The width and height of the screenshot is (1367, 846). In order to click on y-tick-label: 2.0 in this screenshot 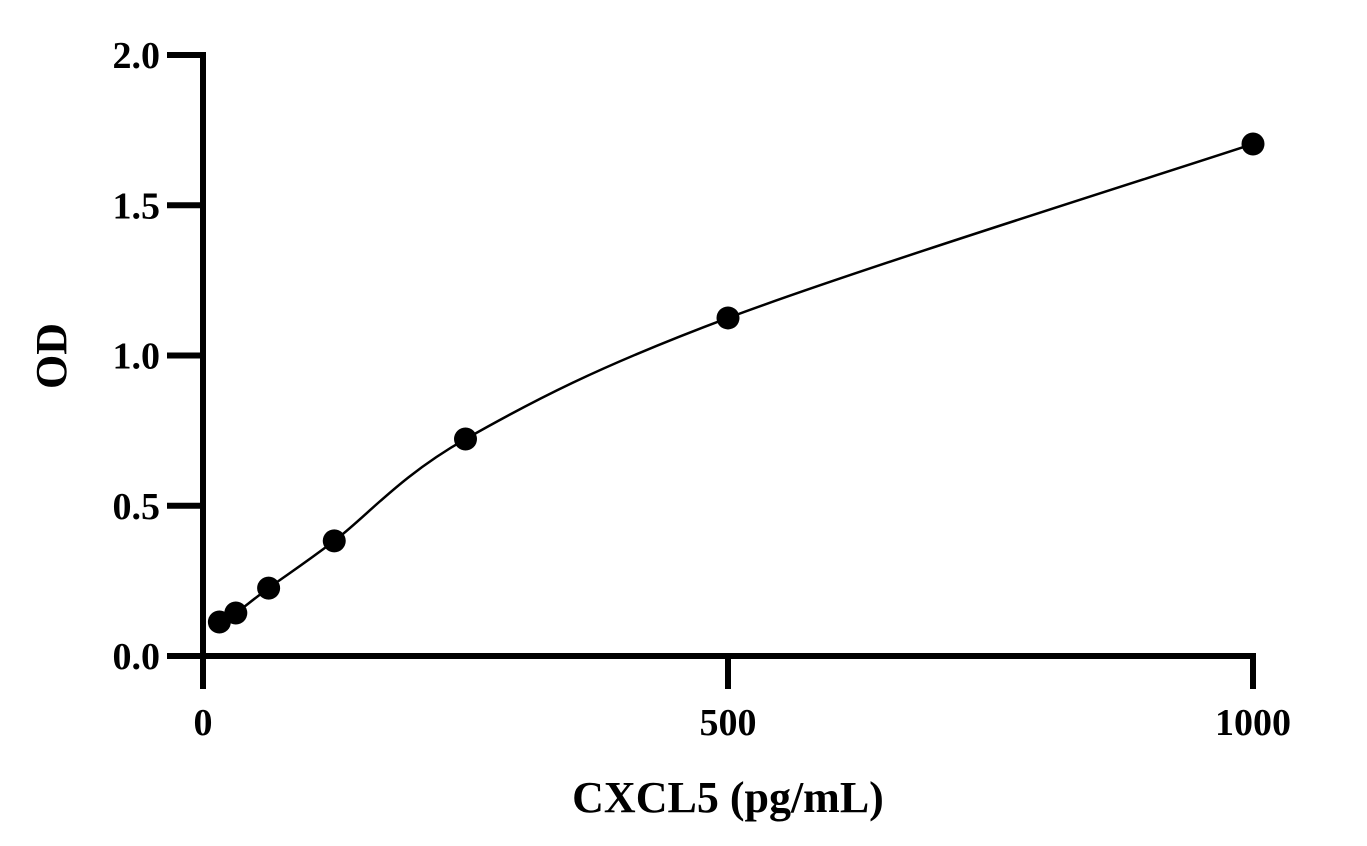, I will do `click(137, 56)`.